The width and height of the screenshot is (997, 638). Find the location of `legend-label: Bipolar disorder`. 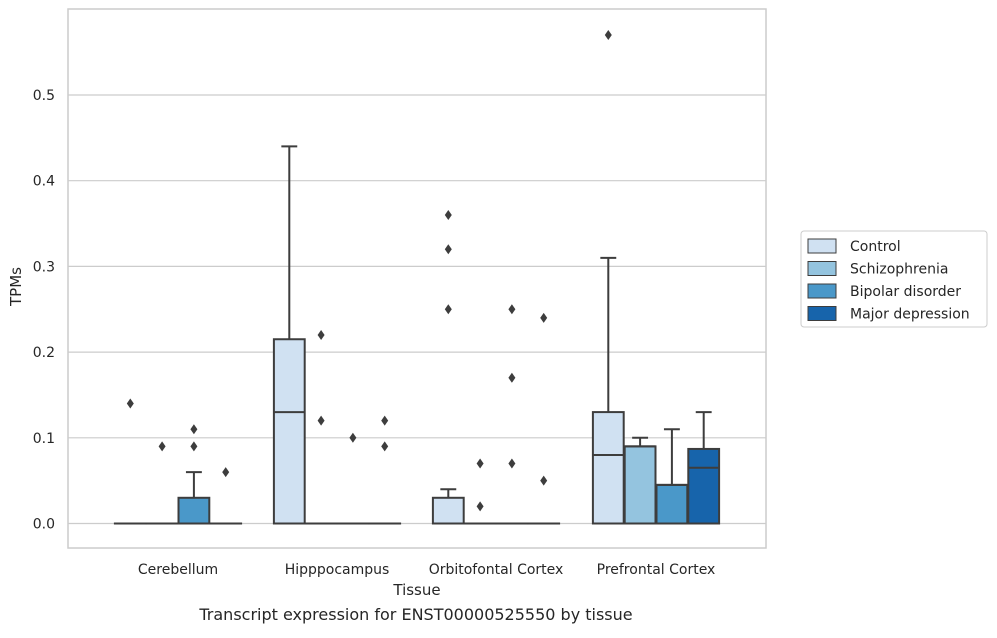

legend-label: Bipolar disorder is located at coordinates (905, 292).